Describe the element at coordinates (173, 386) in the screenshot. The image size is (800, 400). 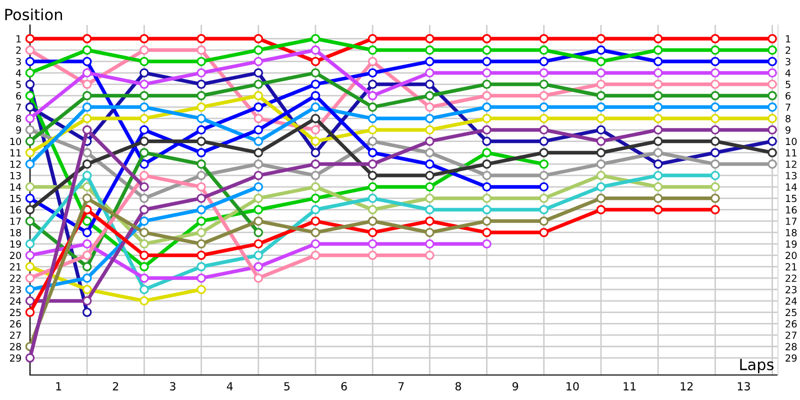
I see `x-tick-label: 3` at that location.